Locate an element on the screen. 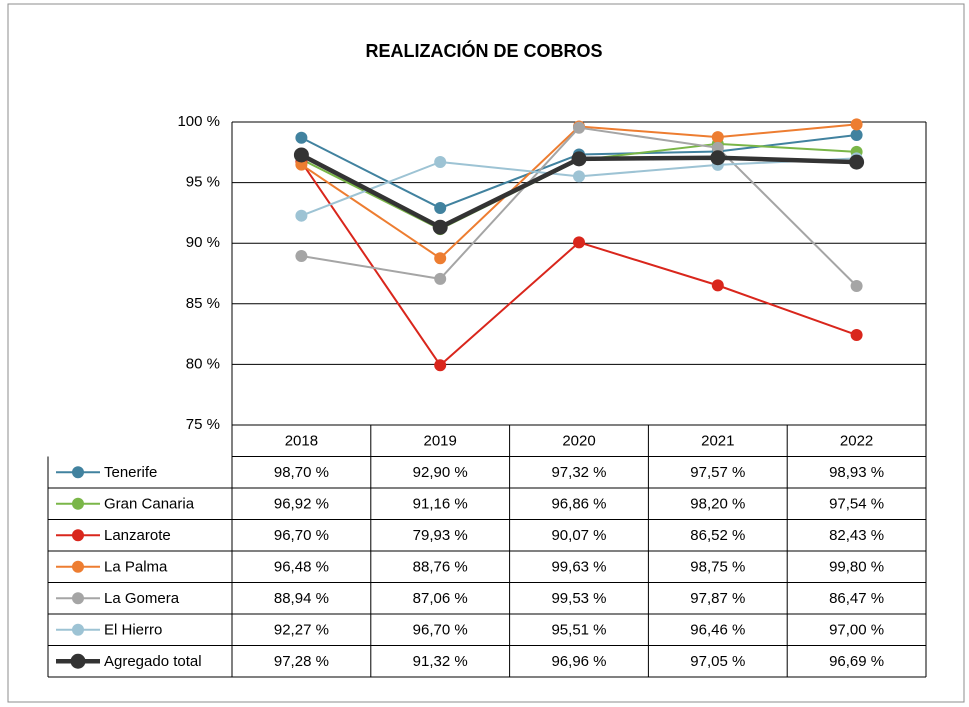  legend-label: Tenerife is located at coordinates (130, 472).